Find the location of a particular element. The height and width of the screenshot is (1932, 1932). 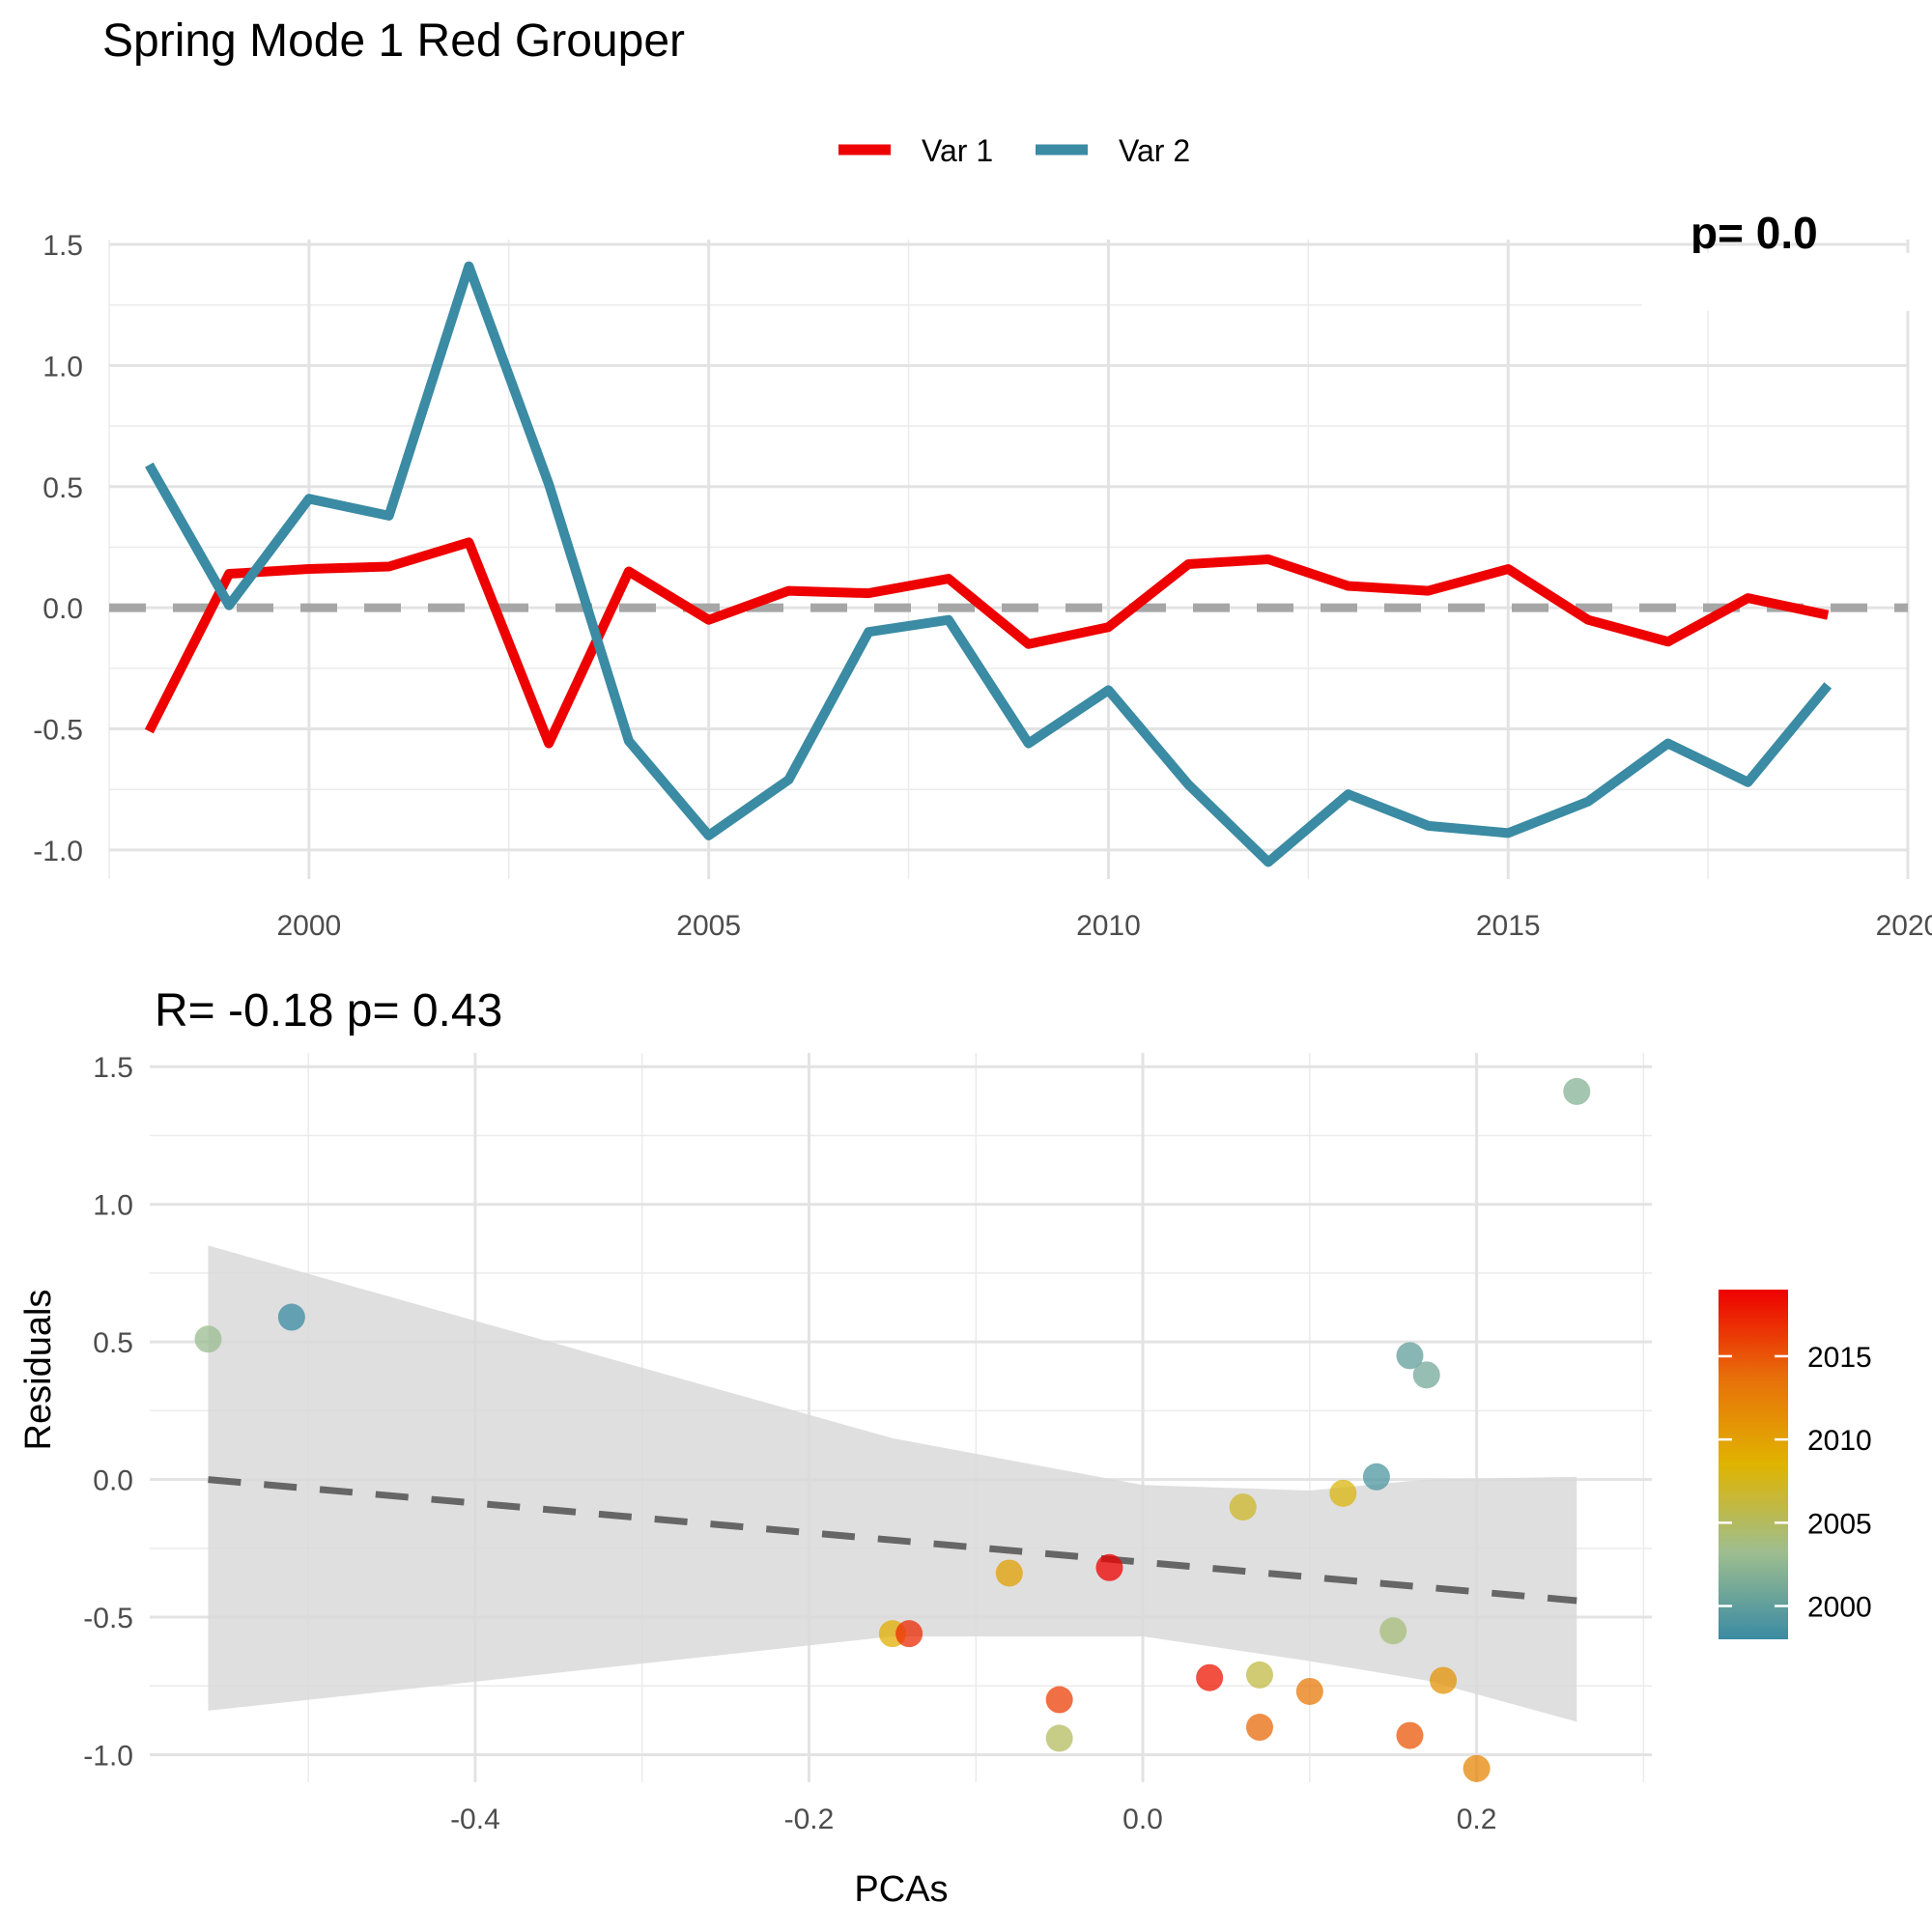

regression-line is located at coordinates (892, 1540).